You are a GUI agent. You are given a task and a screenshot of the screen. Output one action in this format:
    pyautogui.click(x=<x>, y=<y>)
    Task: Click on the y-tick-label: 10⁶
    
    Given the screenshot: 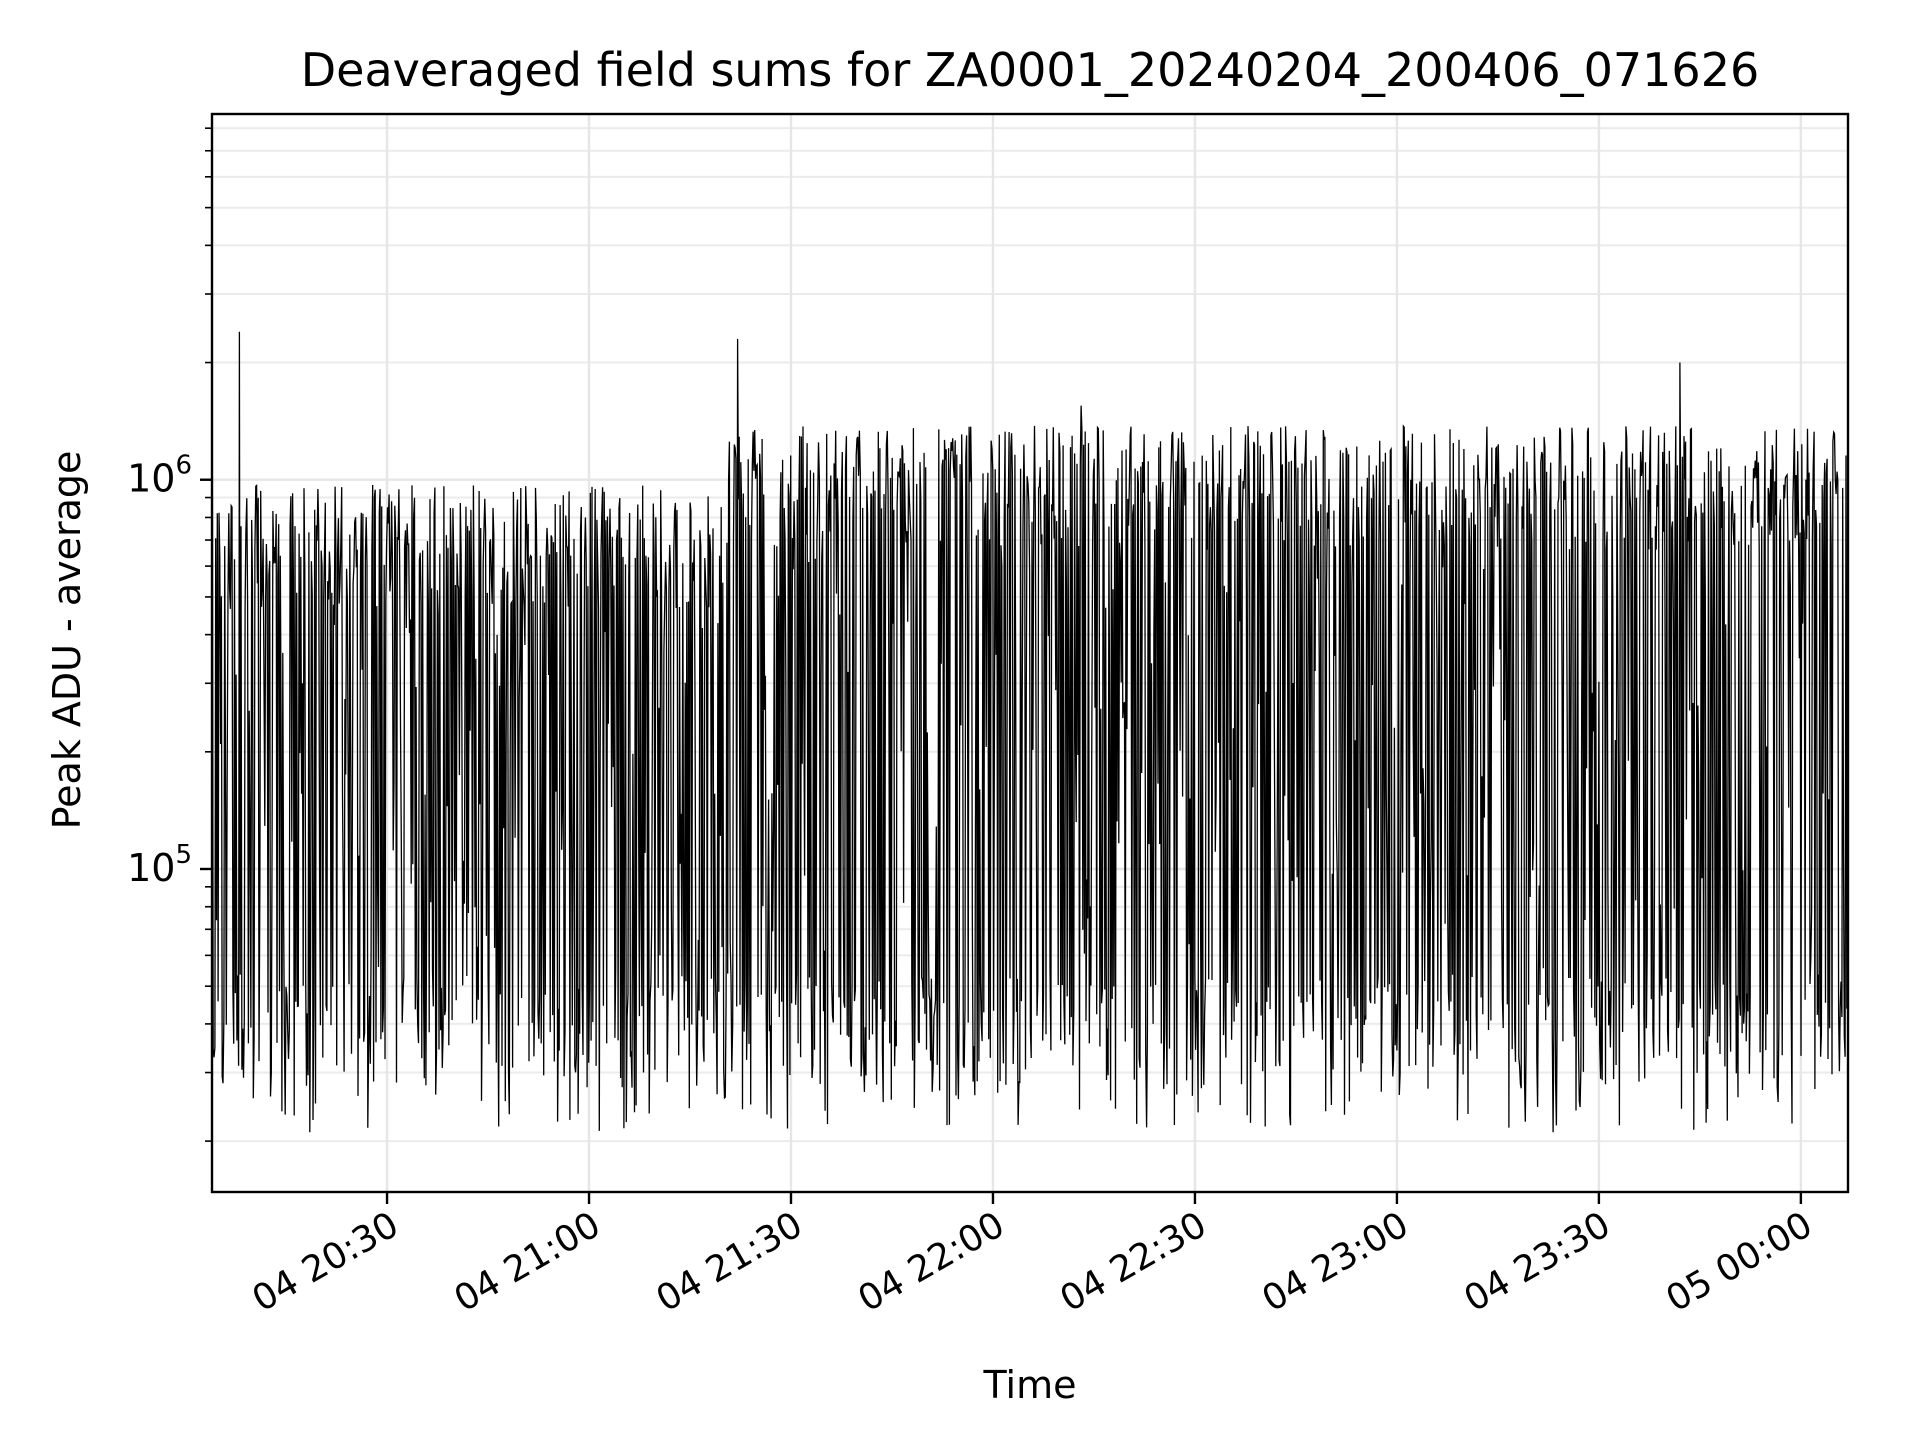 What is the action you would take?
    pyautogui.click(x=159, y=476)
    